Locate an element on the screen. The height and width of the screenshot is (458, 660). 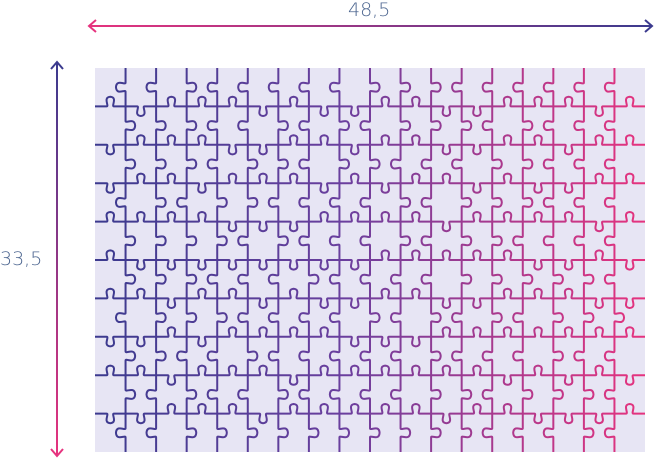
width-arrow is located at coordinates (370, 26).